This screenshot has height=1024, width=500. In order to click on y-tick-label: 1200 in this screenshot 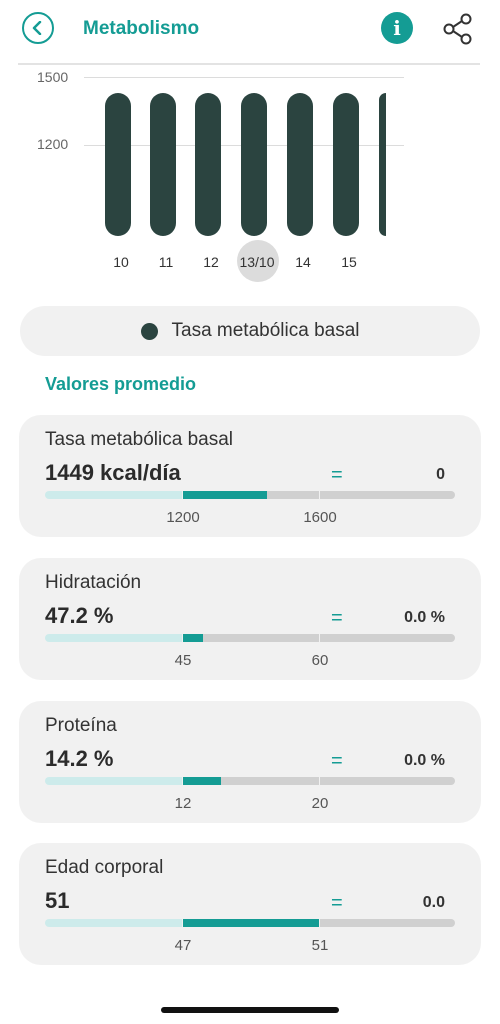, I will do `click(53, 144)`.